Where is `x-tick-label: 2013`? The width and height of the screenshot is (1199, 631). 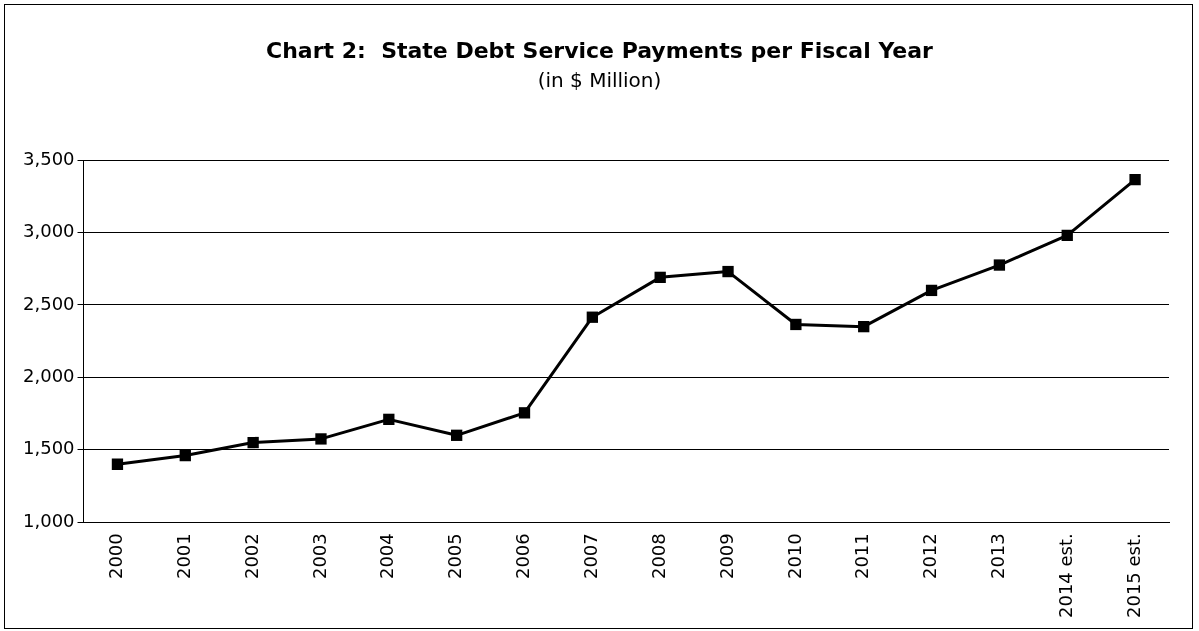
x-tick-label: 2013 is located at coordinates (998, 556).